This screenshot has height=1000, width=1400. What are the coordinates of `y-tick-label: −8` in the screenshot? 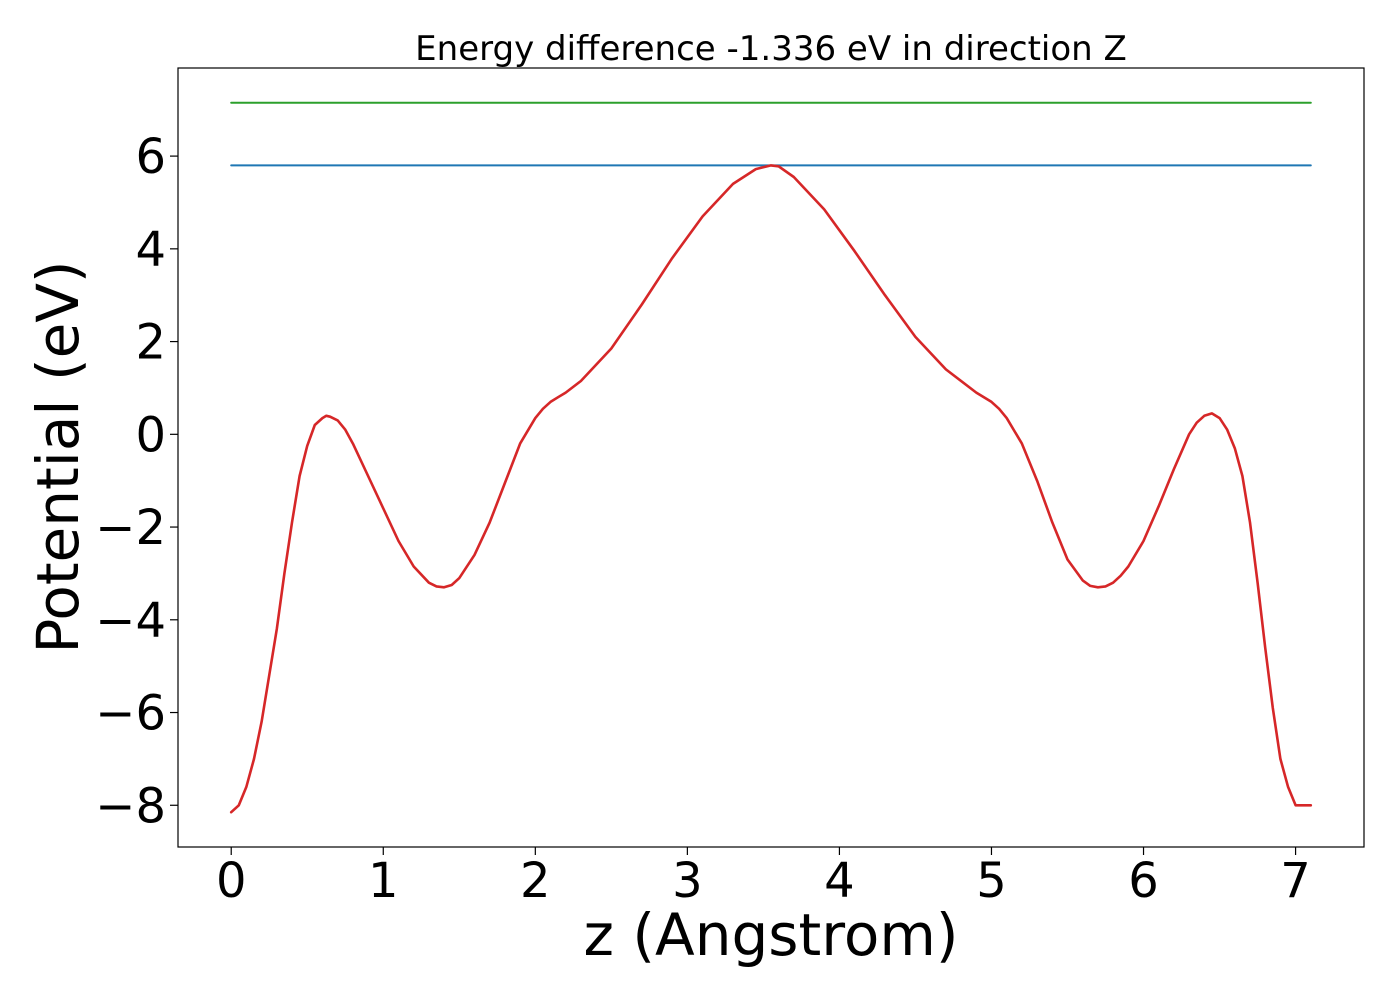 It's located at (130, 806).